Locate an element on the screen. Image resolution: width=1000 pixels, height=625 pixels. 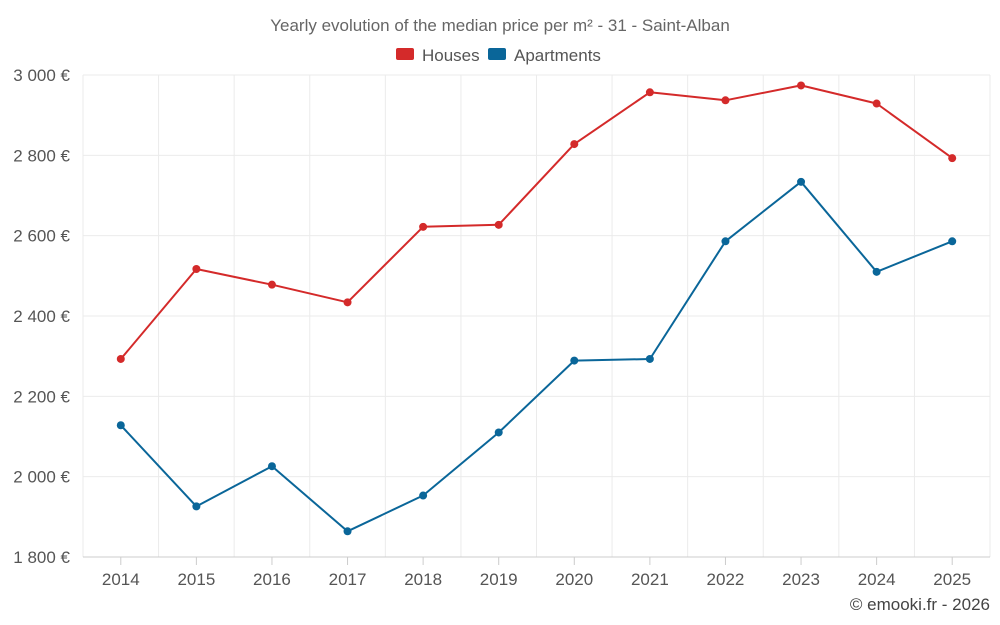
x-tick-label: 2024 is located at coordinates (877, 579).